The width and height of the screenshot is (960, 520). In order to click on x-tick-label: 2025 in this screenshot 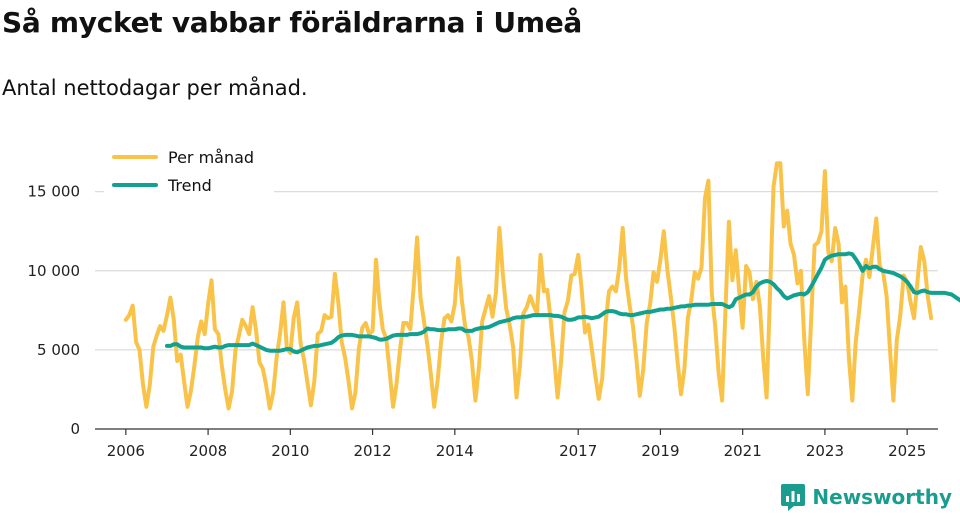, I will do `click(907, 451)`.